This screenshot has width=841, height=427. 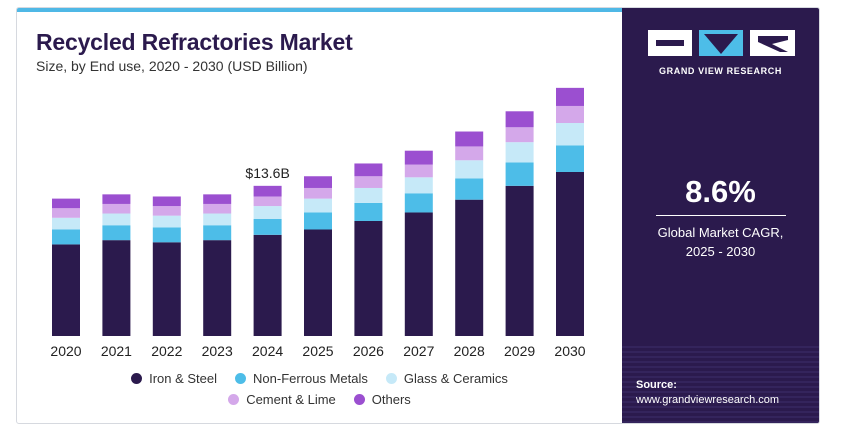 I want to click on bar-segment-others-2023, so click(x=217, y=199).